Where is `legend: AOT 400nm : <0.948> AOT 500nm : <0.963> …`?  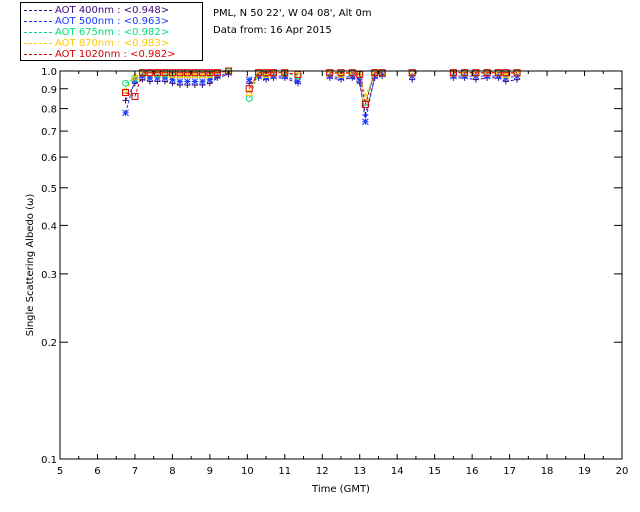 legend: AOT 400nm : <0.948> AOT 500nm : <0.963> … is located at coordinates (111, 31).